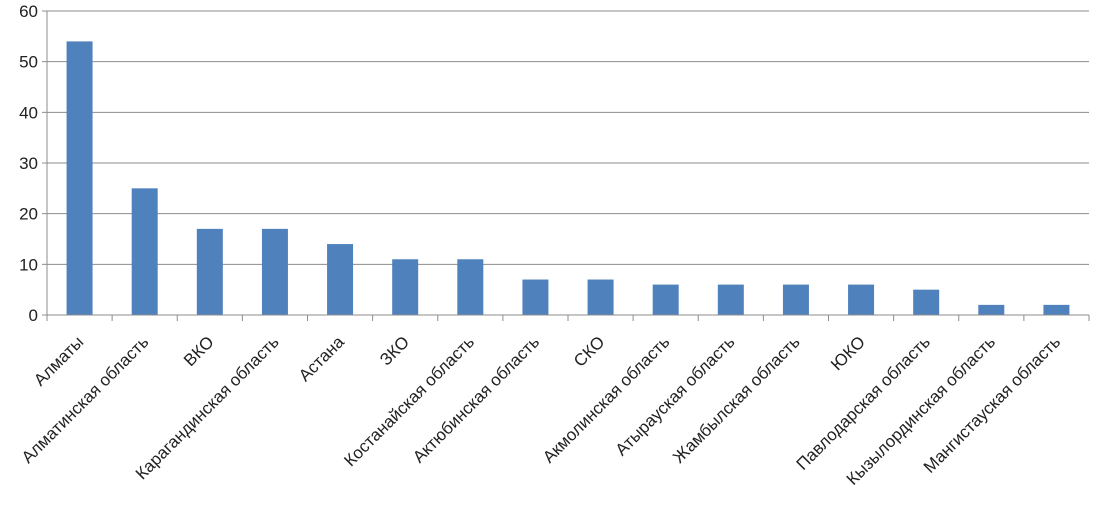 The width and height of the screenshot is (1101, 512). I want to click on x-tick-label: ЮКО, so click(848, 353).